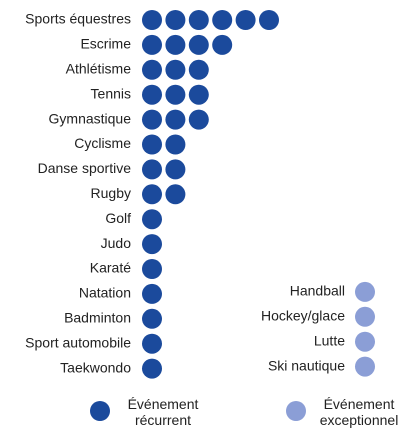  I want to click on legend-label: Événement récurrent, so click(163, 412).